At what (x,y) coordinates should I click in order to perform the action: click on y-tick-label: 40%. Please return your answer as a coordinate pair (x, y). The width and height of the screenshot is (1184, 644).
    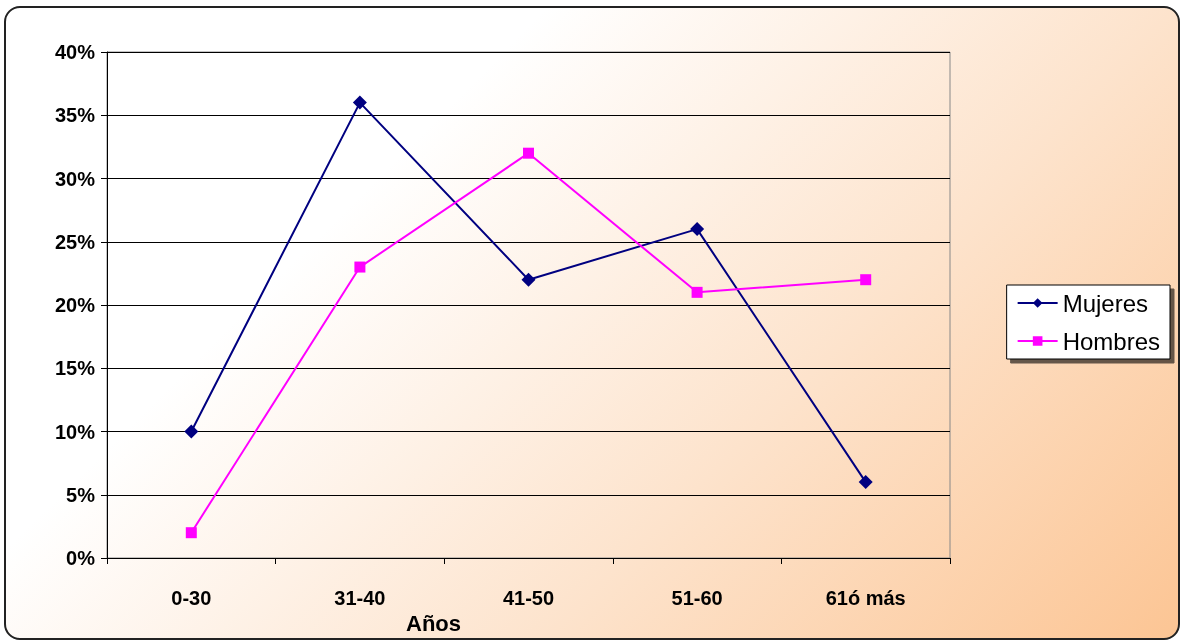
    Looking at the image, I should click on (75, 52).